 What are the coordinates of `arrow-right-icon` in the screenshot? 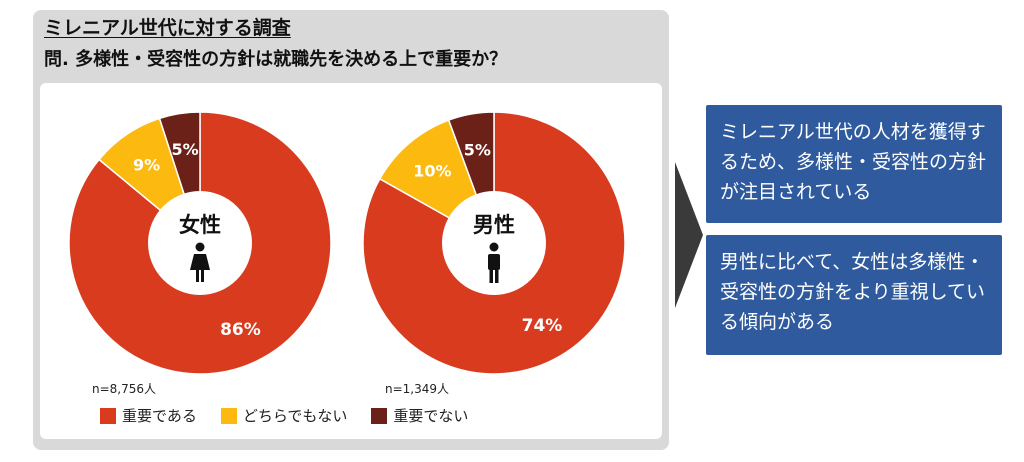 It's located at (689, 235).